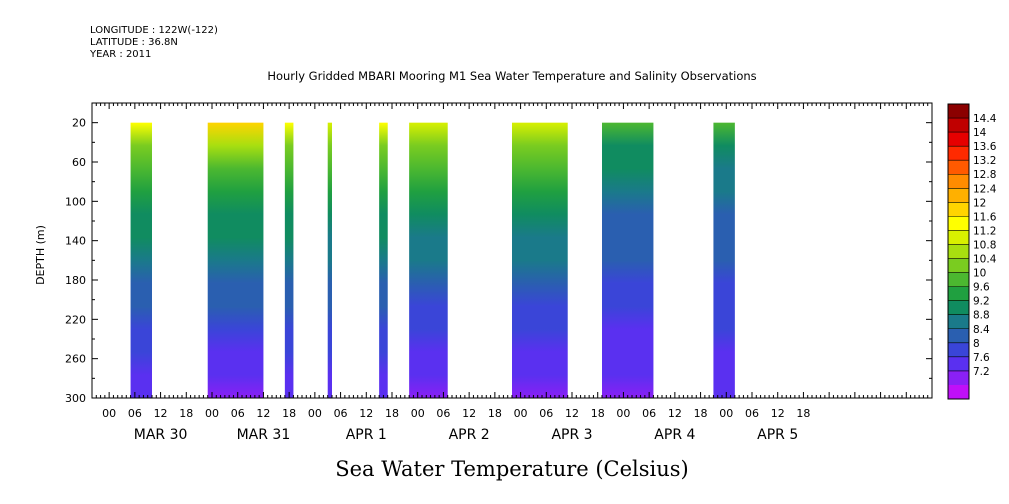 This screenshot has height=504, width=1009. What do you see at coordinates (161, 435) in the screenshot?
I see `x-day-label: MAR 30` at bounding box center [161, 435].